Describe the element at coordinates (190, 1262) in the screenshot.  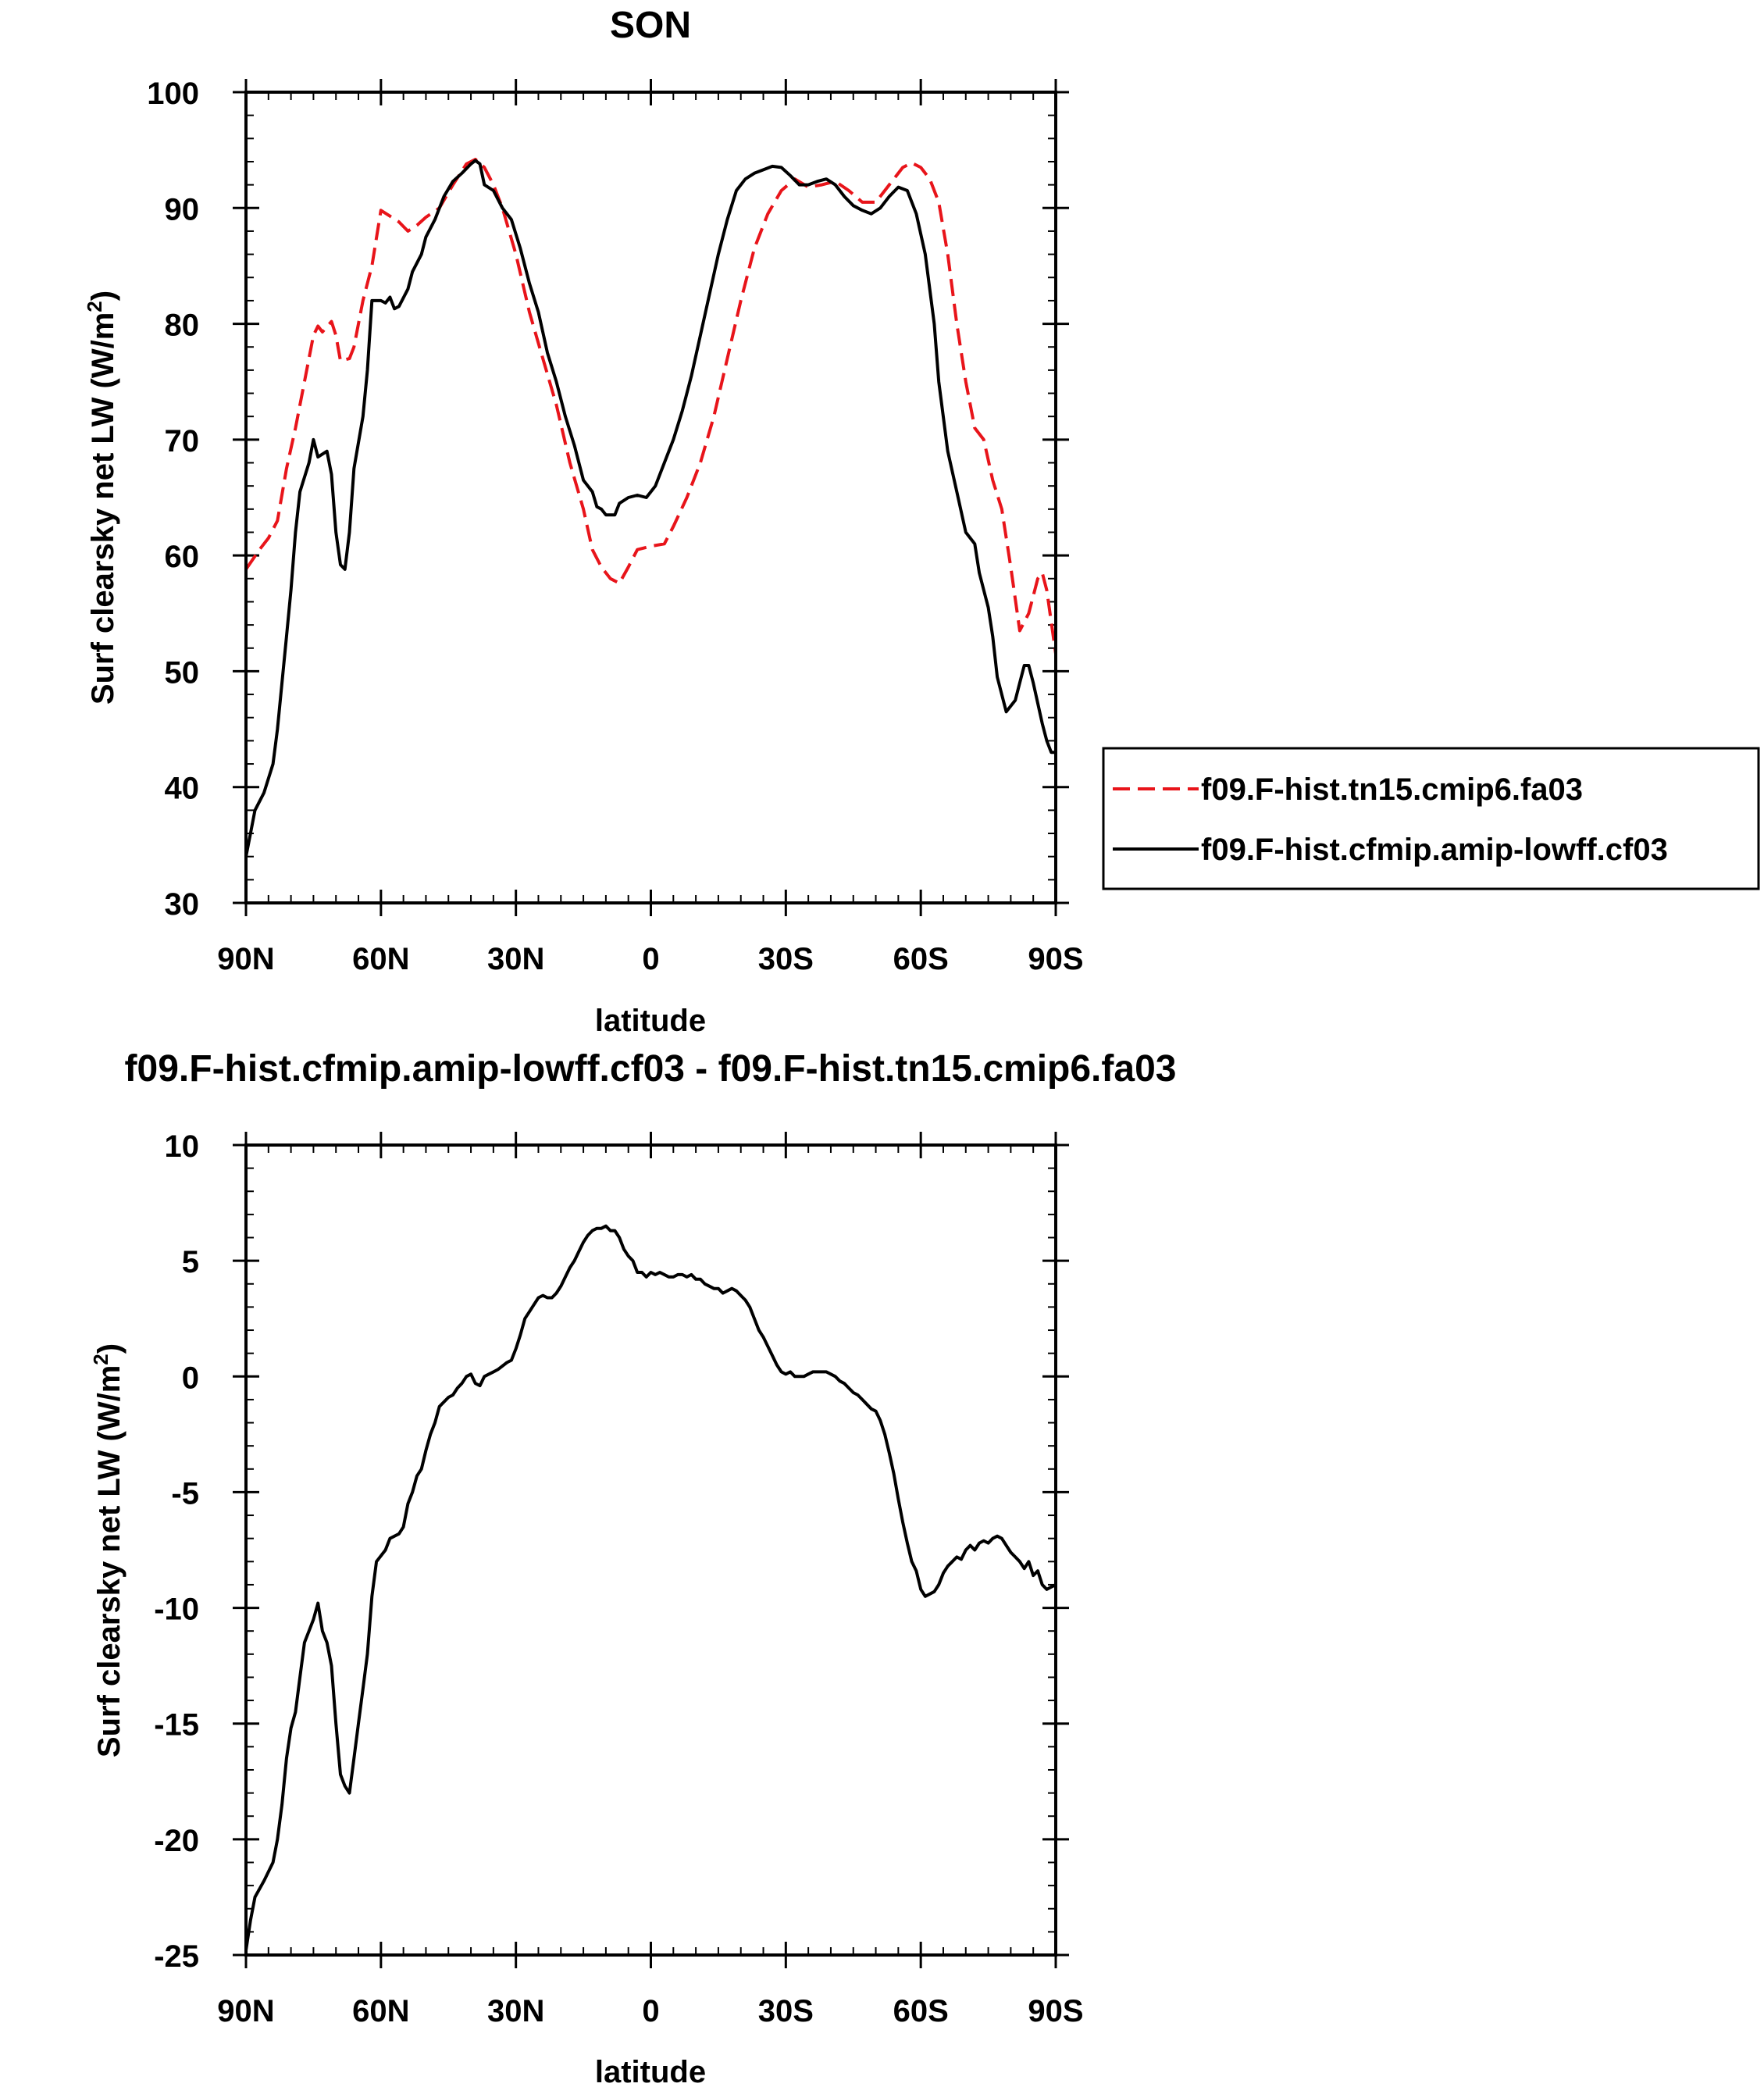
I see `y-tick-label: 5` at that location.